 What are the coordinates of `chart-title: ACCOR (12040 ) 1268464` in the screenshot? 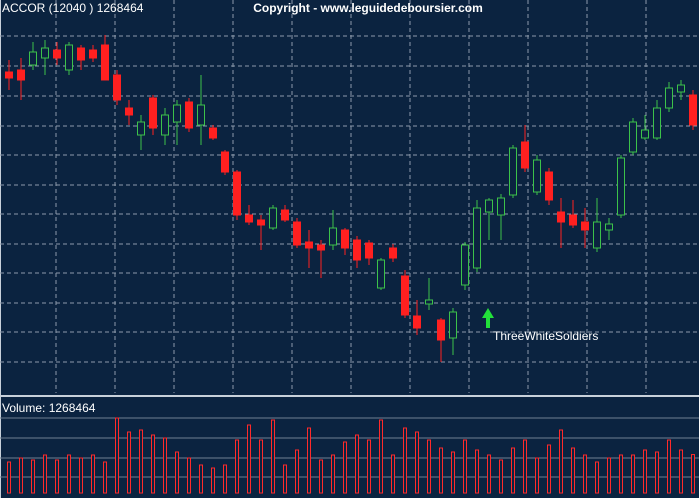 It's located at (73, 8).